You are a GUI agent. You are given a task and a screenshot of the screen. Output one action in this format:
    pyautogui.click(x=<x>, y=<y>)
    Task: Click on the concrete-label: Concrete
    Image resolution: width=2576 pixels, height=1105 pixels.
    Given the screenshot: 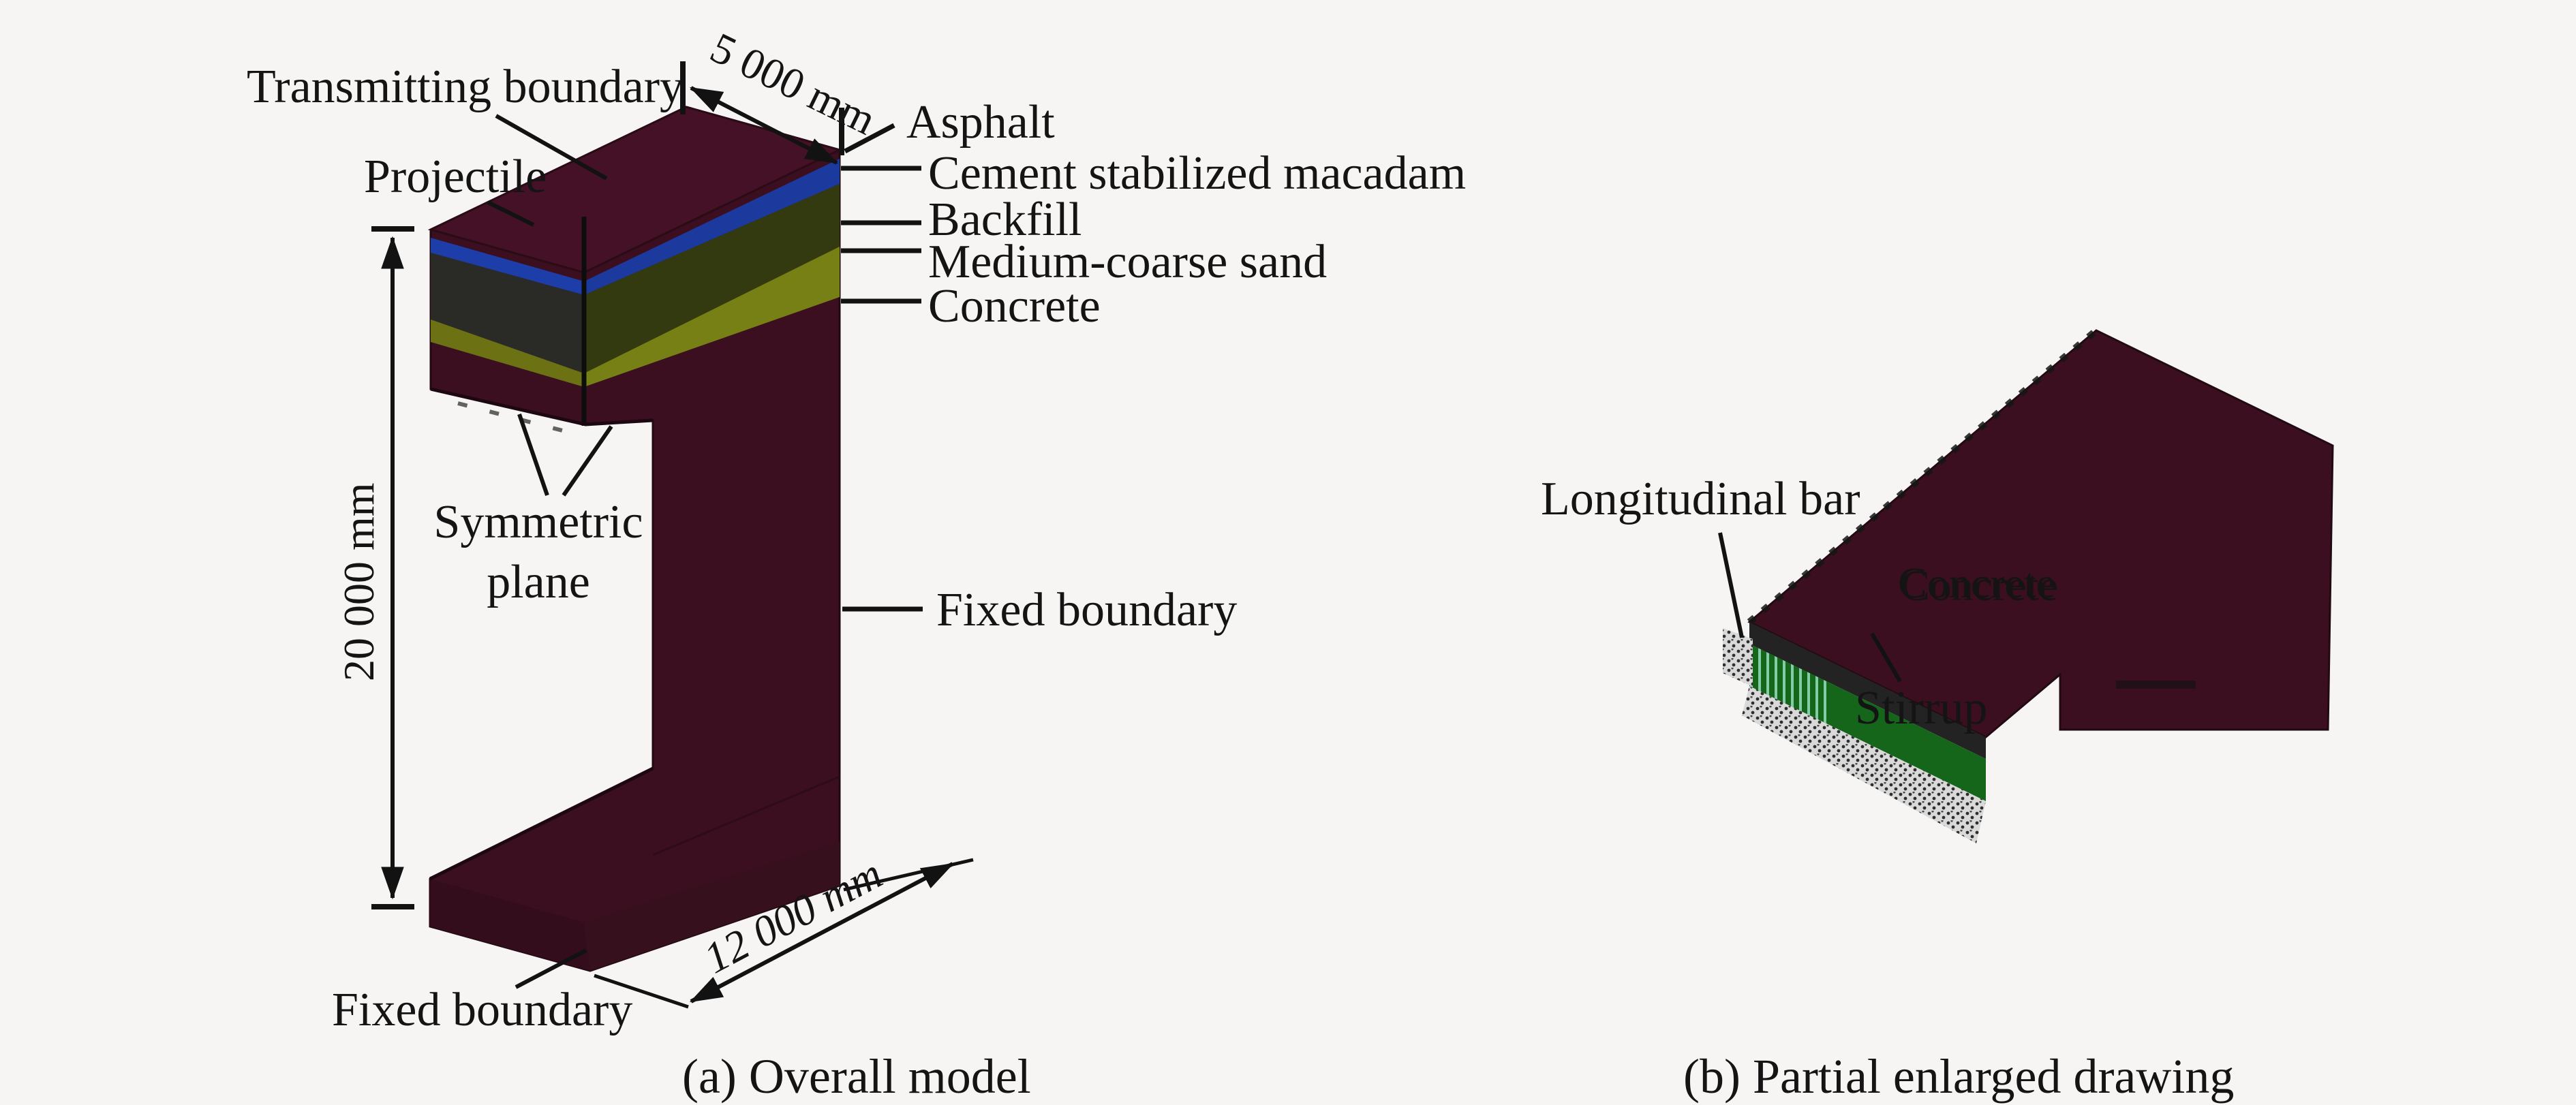 What is the action you would take?
    pyautogui.click(x=1015, y=306)
    